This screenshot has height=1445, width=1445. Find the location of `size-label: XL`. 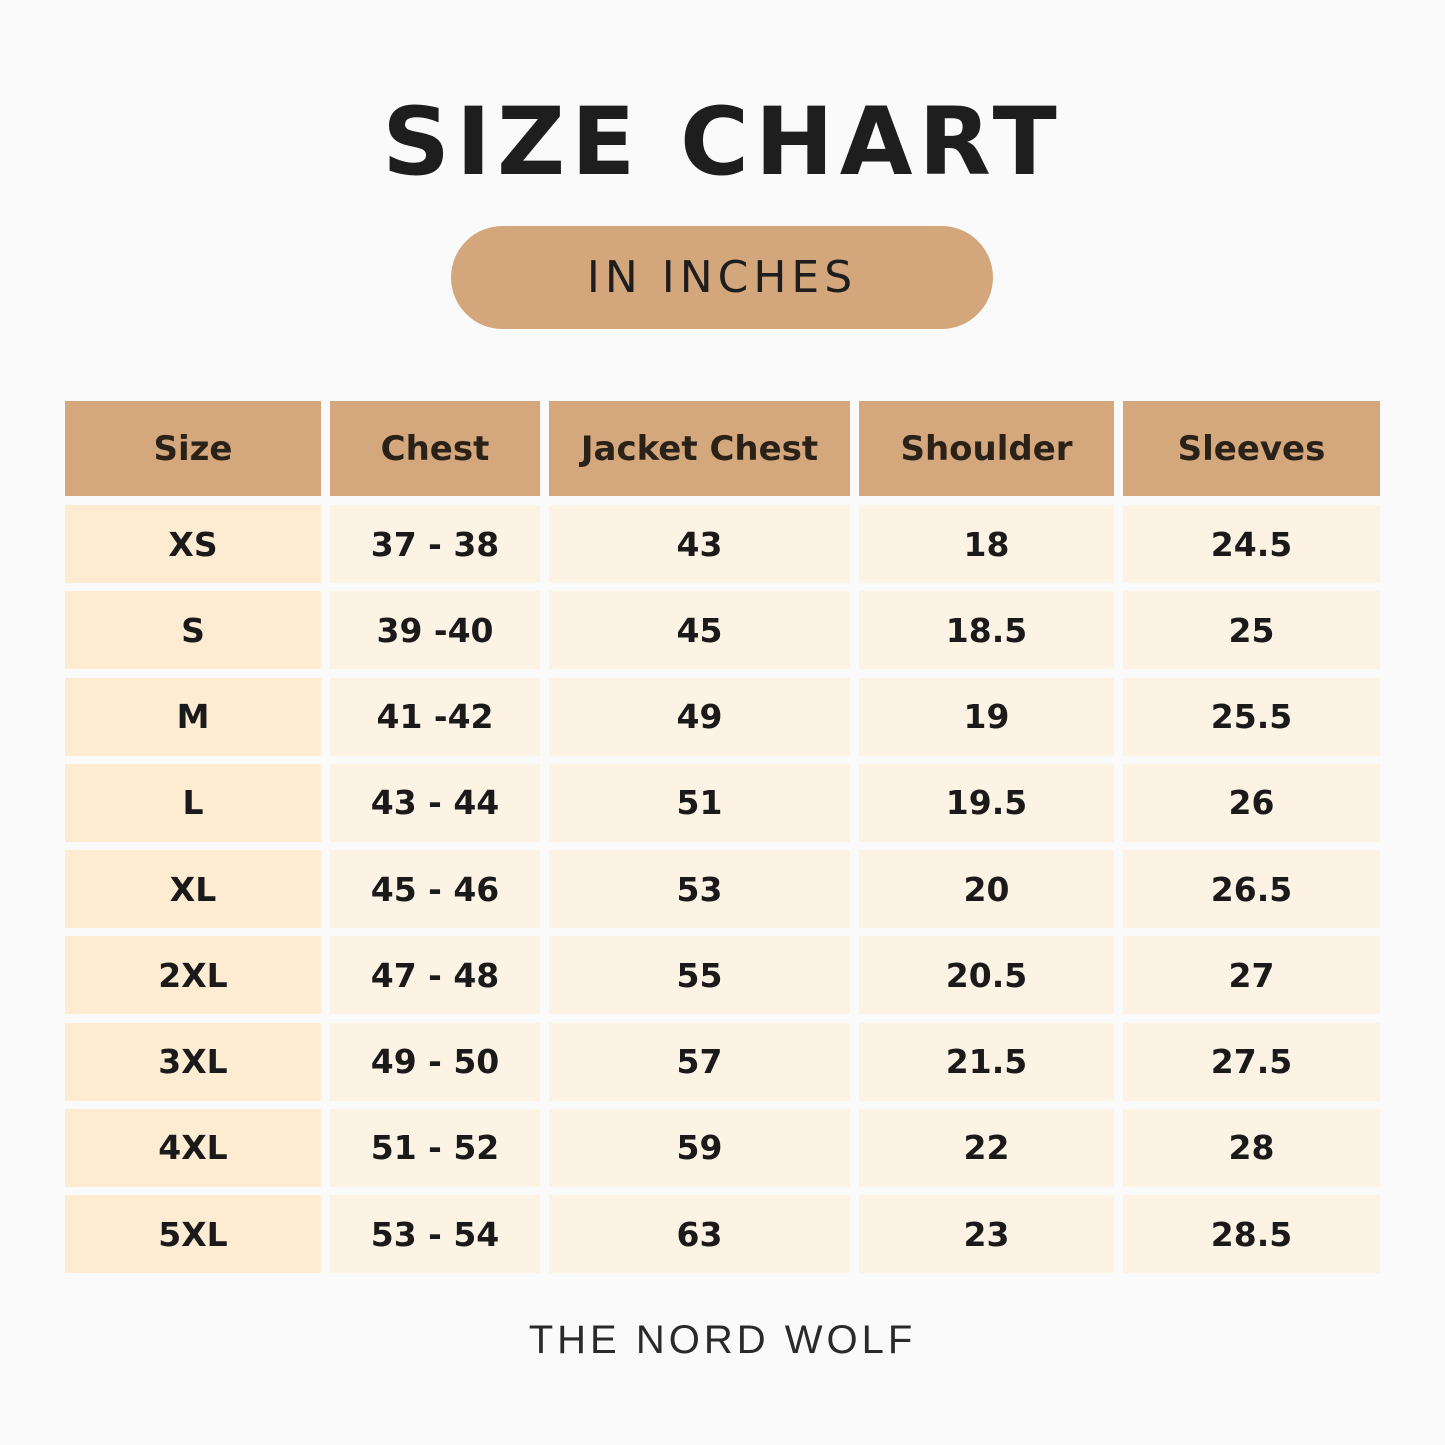

size-label: XL is located at coordinates (193, 889).